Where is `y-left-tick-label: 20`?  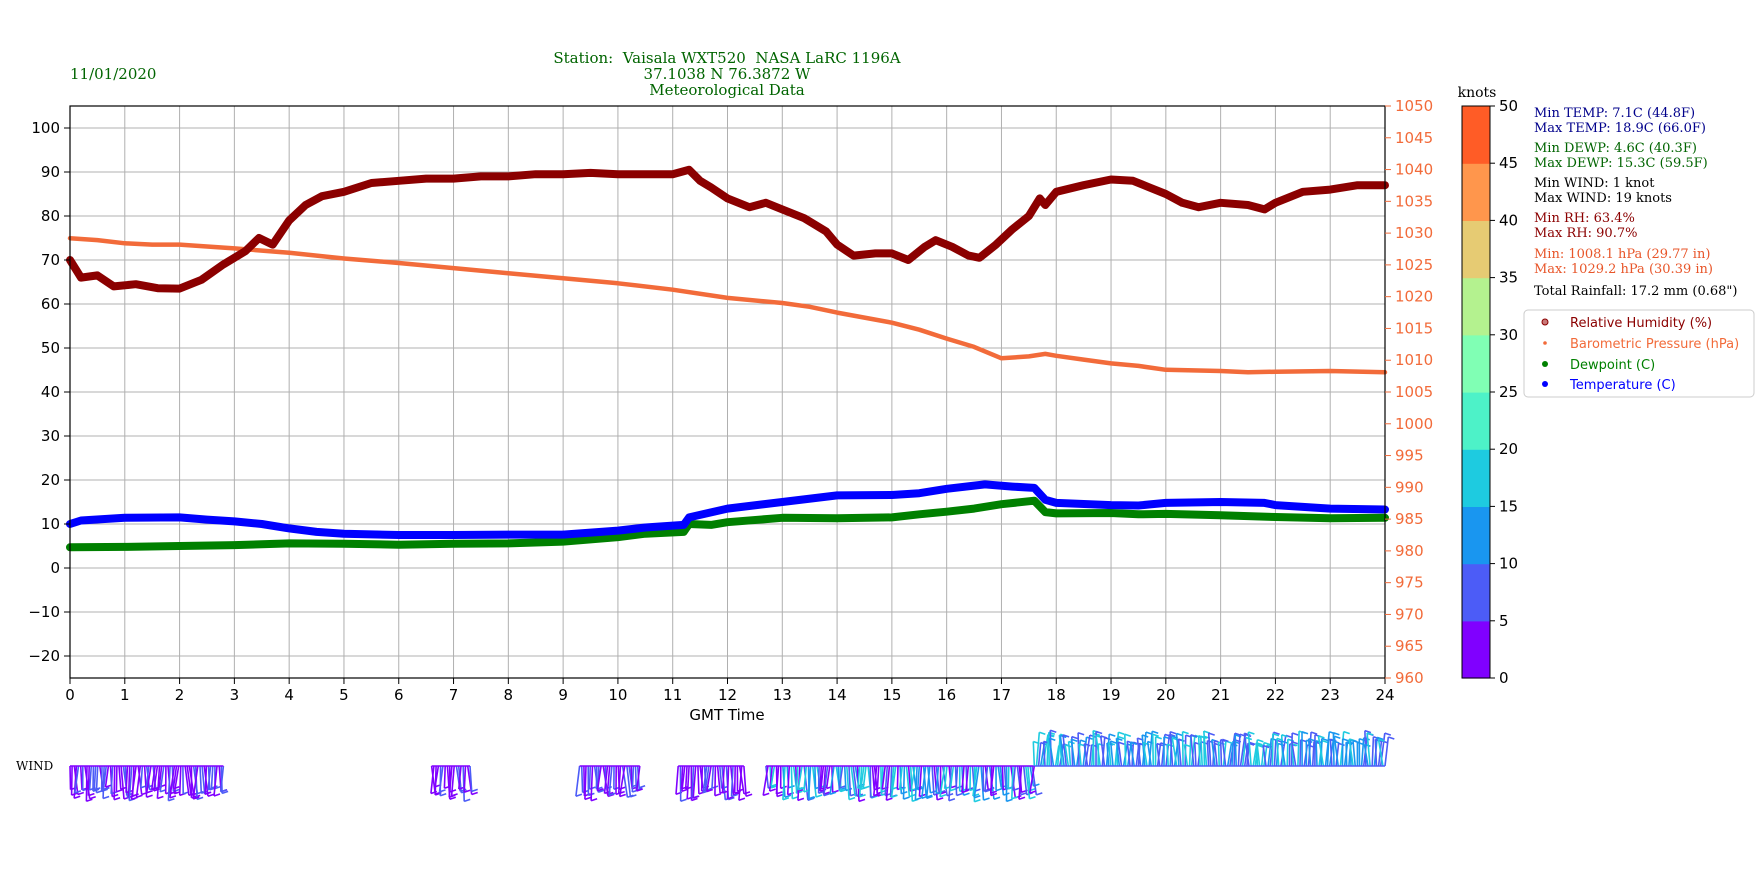
y-left-tick-label: 20 is located at coordinates (50, 480).